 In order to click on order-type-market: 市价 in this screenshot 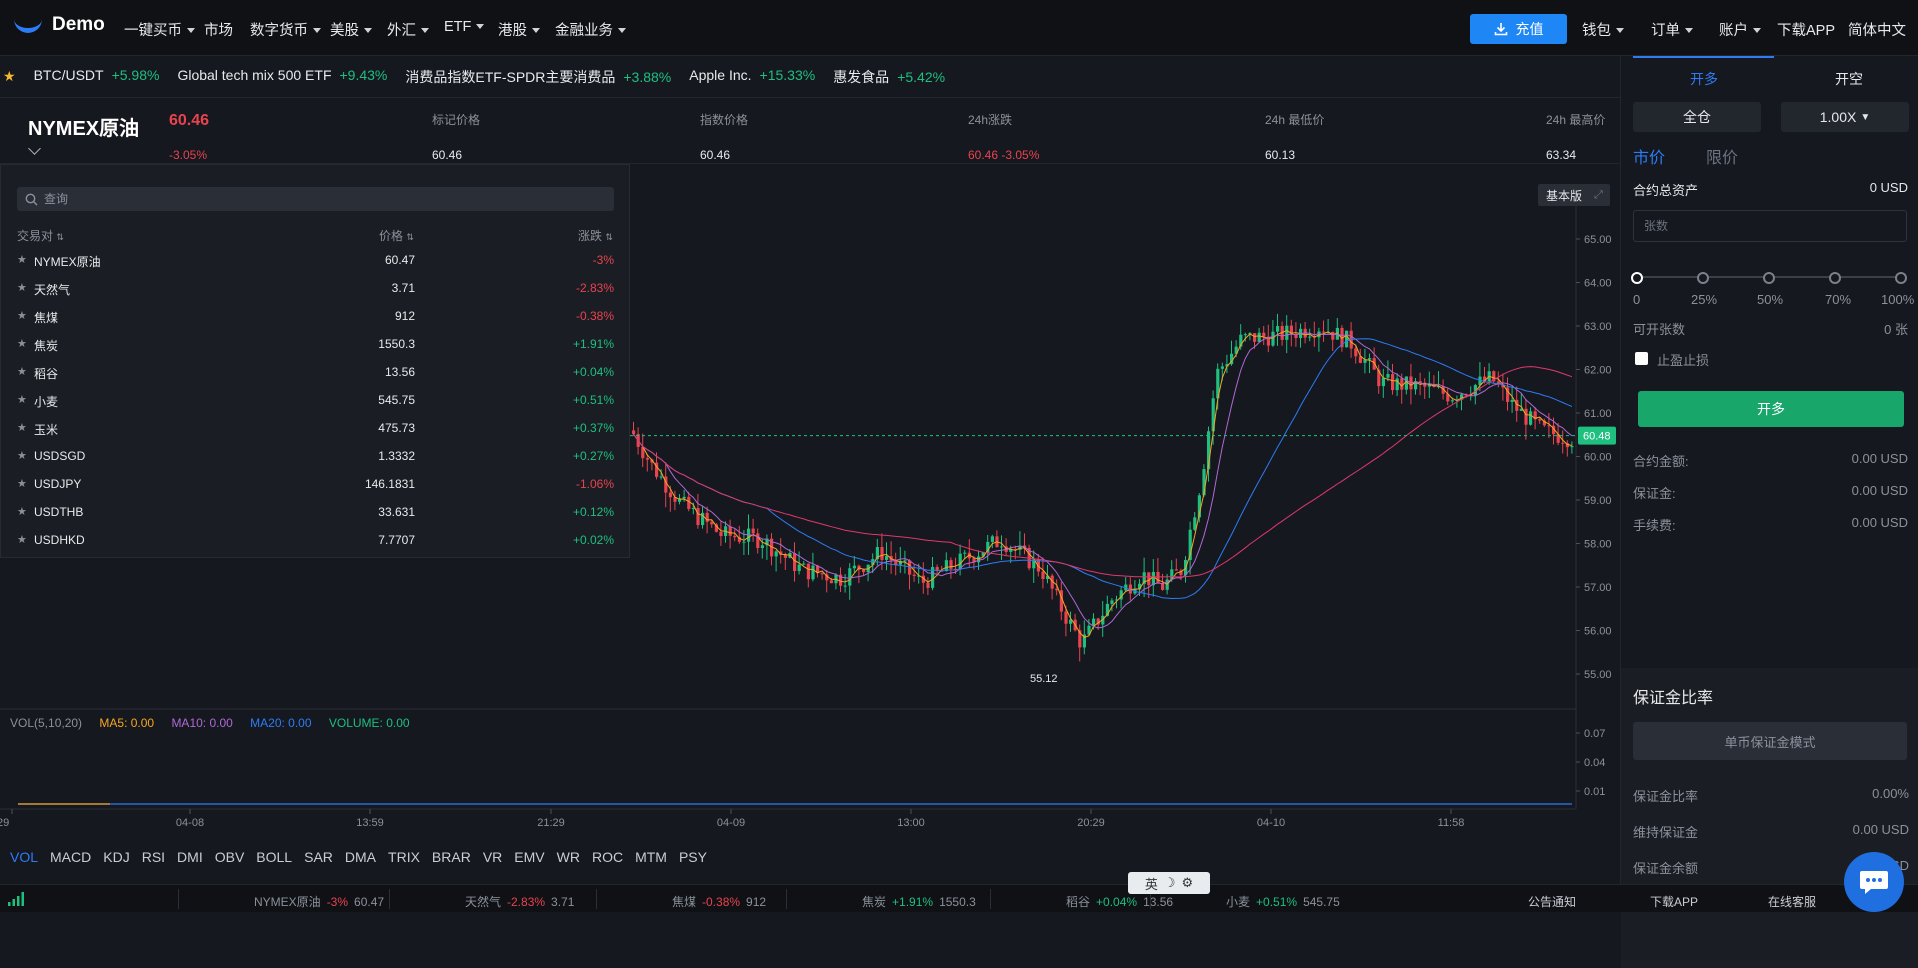, I will do `click(1649, 158)`.